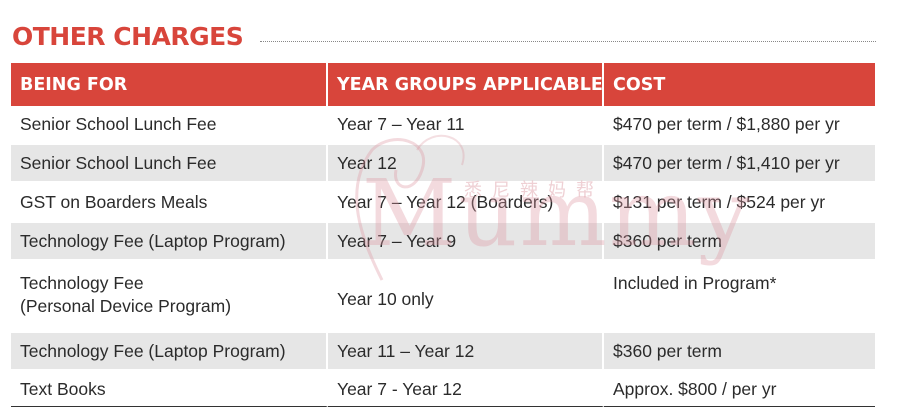  What do you see at coordinates (739, 203) in the screenshot?
I see `cell-cost: $131 per term / $524 per yr` at bounding box center [739, 203].